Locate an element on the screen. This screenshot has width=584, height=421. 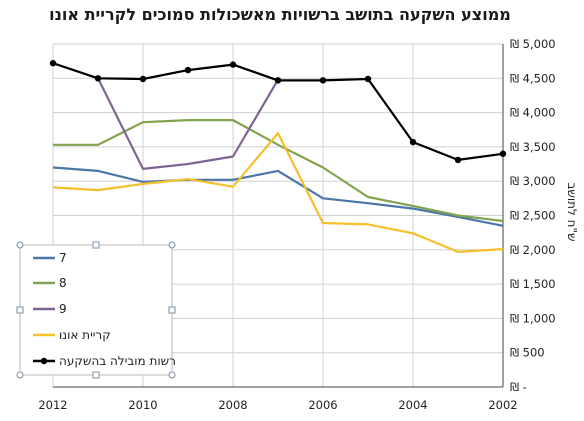
x-tick-label: 2004 is located at coordinates (412, 405).